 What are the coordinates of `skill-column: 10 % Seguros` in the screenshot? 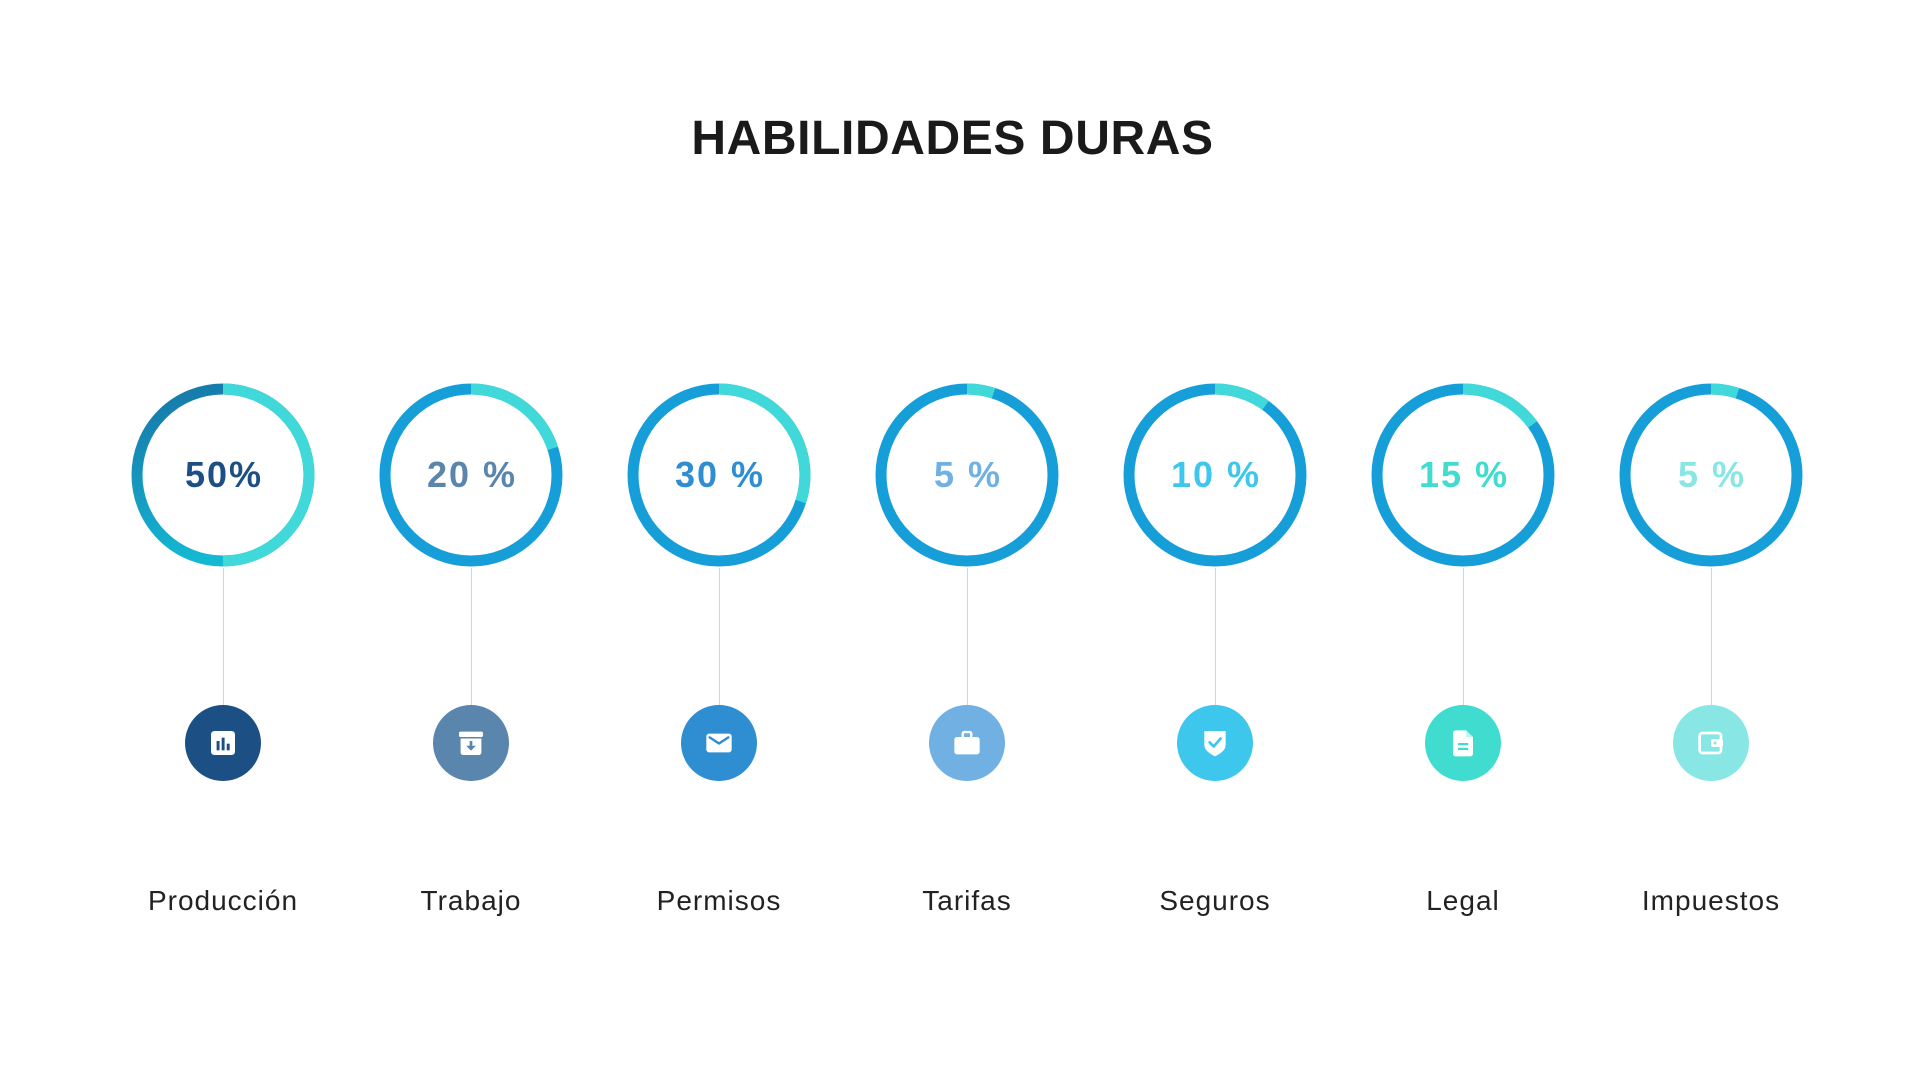 It's located at (1215, 647).